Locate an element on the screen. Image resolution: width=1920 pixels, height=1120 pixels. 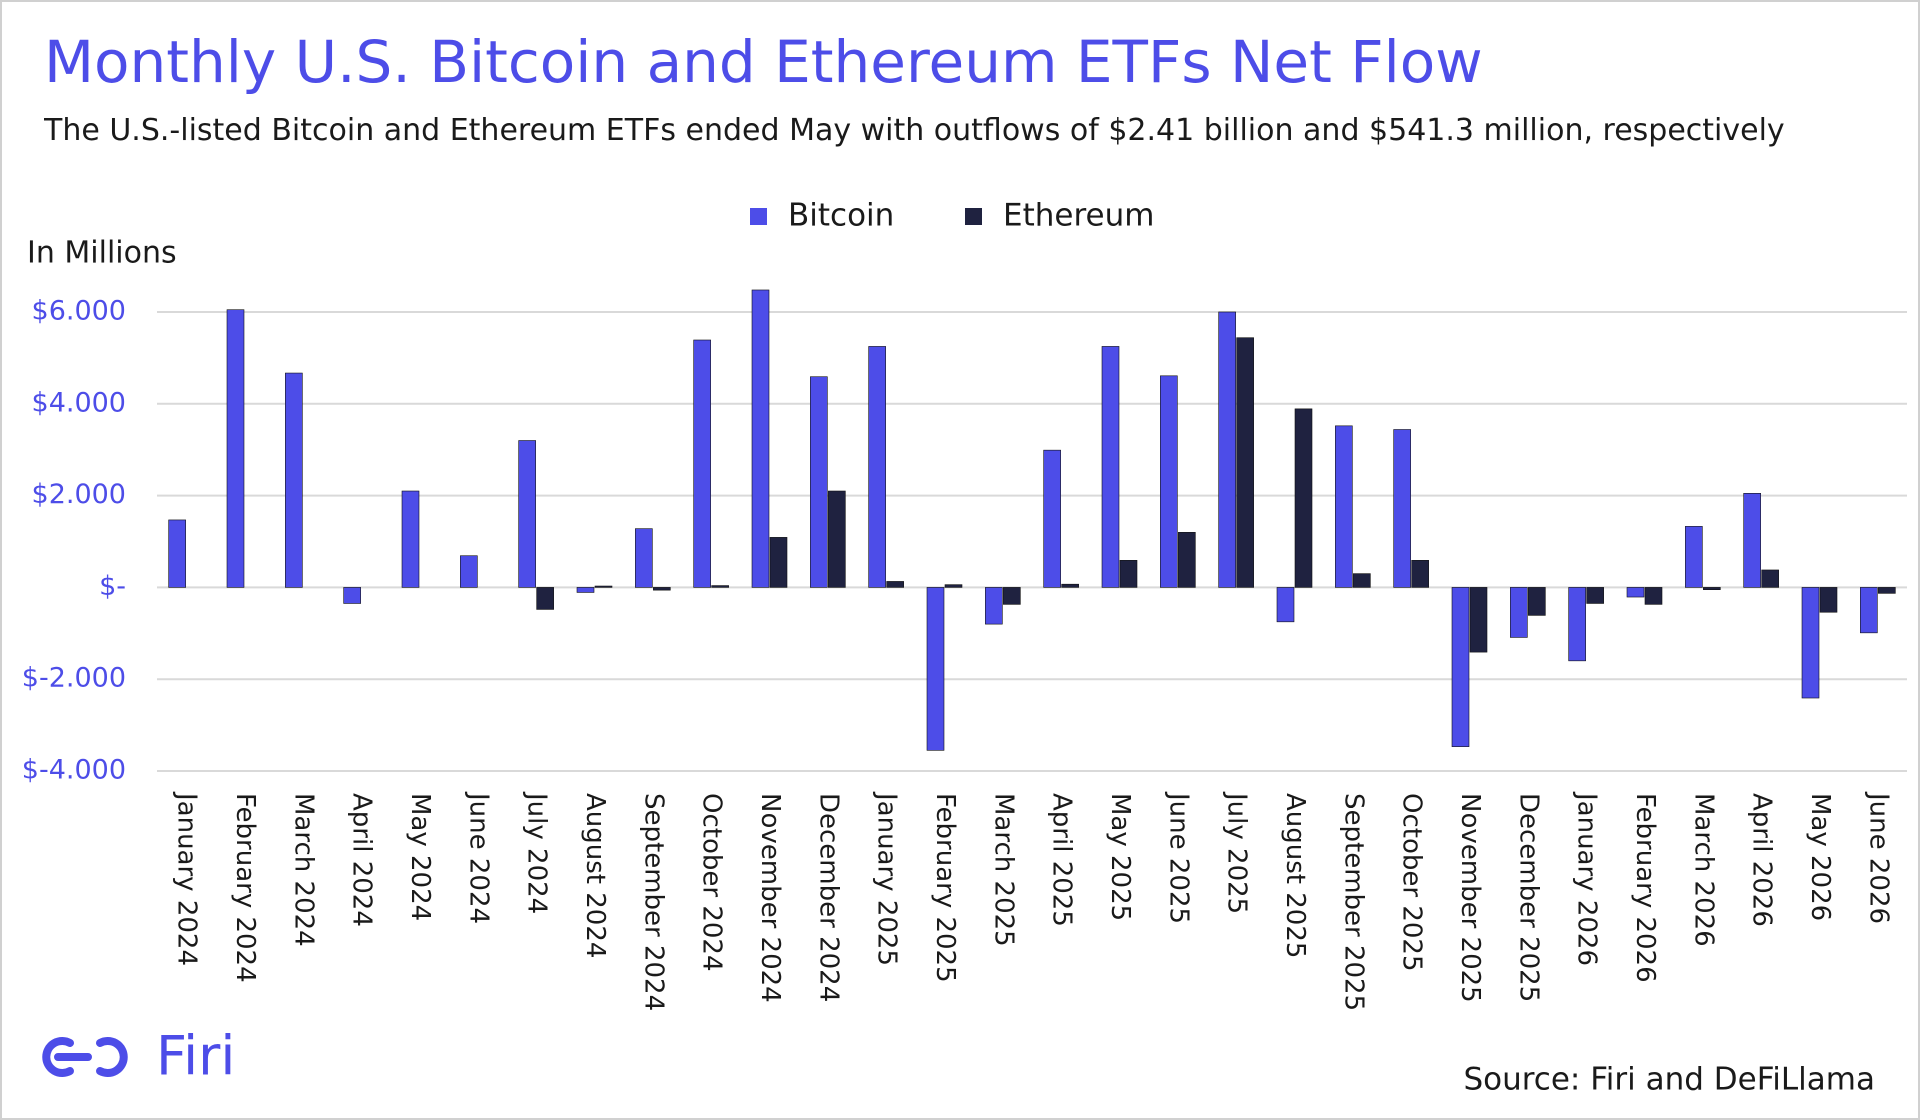
x-tick-label: April 2025 is located at coordinates (1062, 860).